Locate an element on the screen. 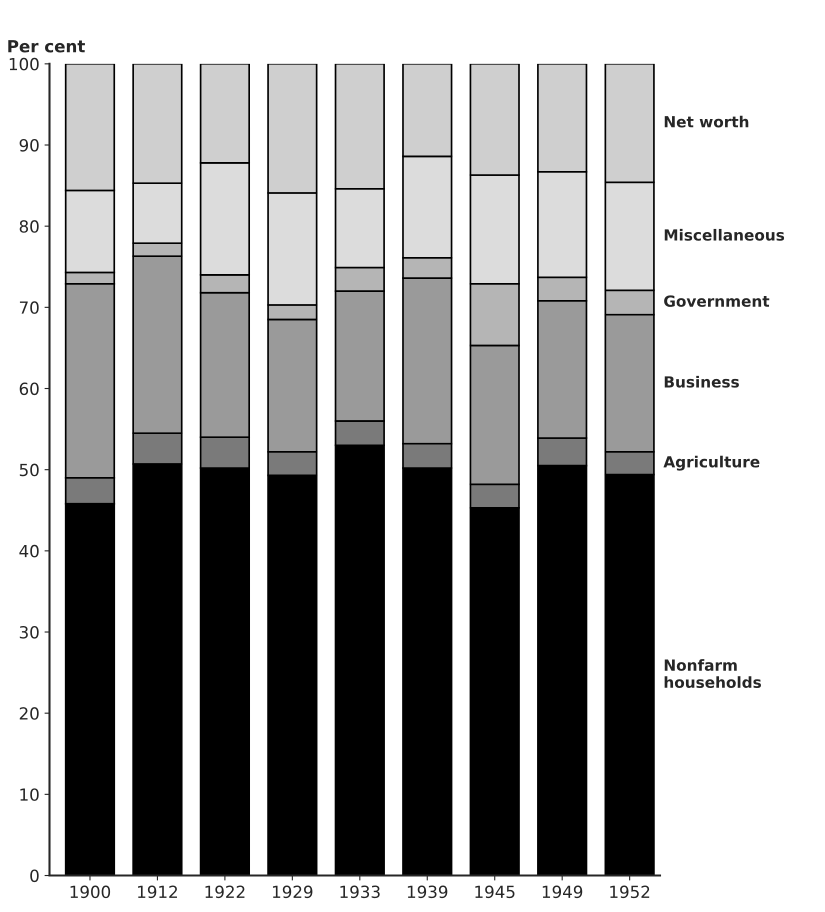 The width and height of the screenshot is (825, 912). y-tick-label: 0 is located at coordinates (34, 875).